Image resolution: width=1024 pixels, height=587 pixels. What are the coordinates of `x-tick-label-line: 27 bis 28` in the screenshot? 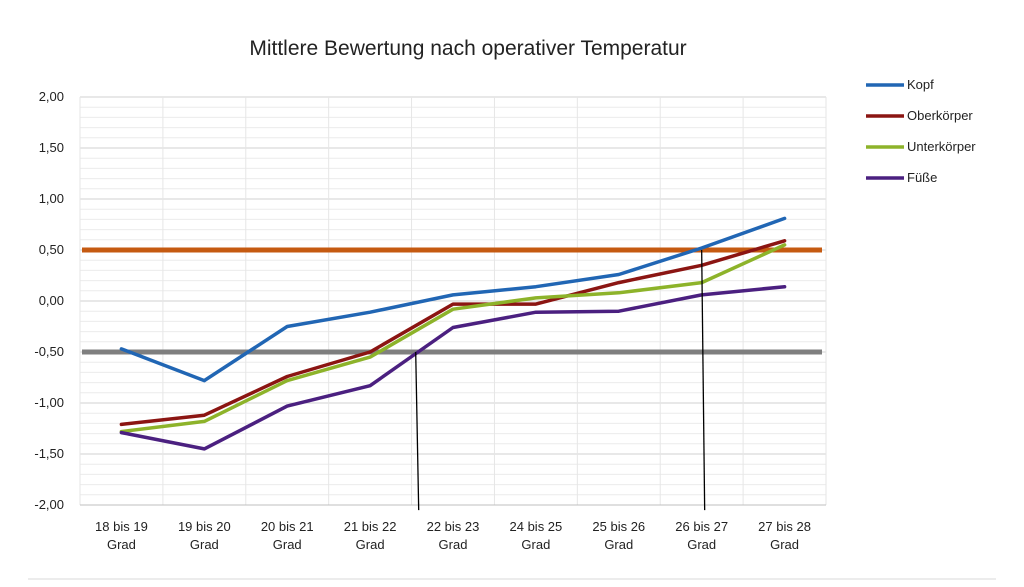 It's located at (784, 526).